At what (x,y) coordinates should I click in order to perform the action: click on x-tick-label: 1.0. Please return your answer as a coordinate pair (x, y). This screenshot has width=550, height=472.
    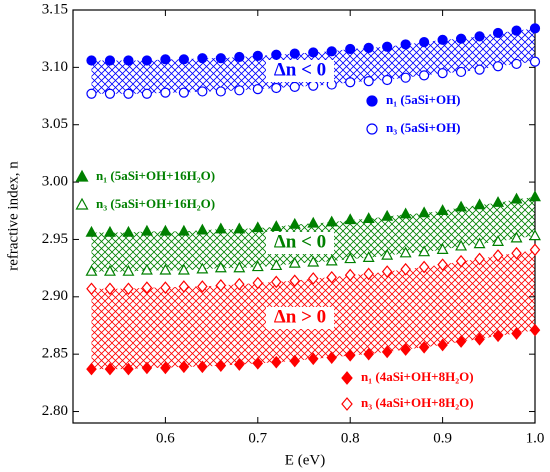
    Looking at the image, I should click on (535, 438).